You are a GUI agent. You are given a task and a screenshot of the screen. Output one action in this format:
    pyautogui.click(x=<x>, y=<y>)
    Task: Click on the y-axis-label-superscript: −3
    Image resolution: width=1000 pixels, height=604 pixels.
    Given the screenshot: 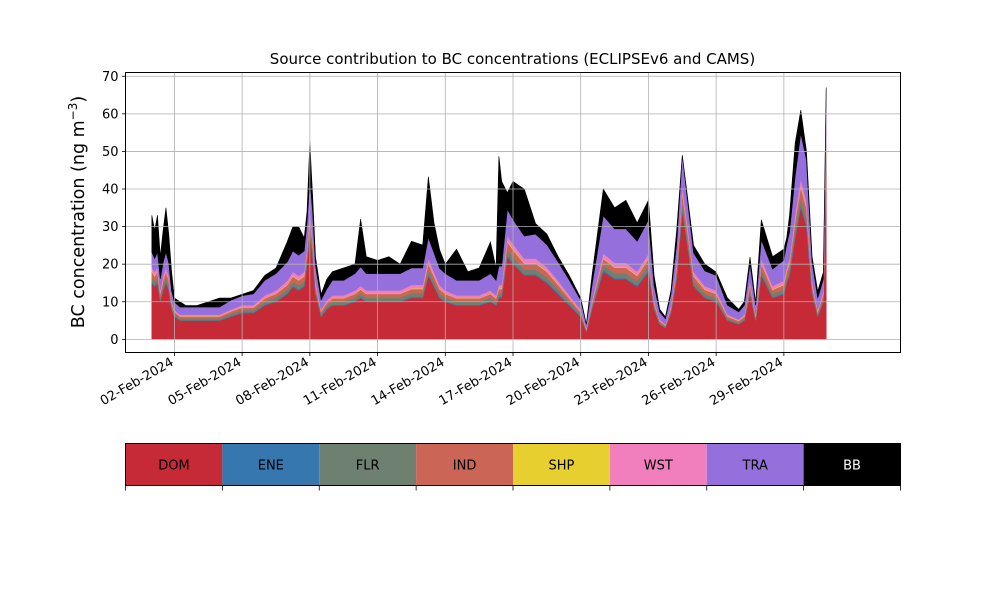 What is the action you would take?
    pyautogui.click(x=73, y=112)
    